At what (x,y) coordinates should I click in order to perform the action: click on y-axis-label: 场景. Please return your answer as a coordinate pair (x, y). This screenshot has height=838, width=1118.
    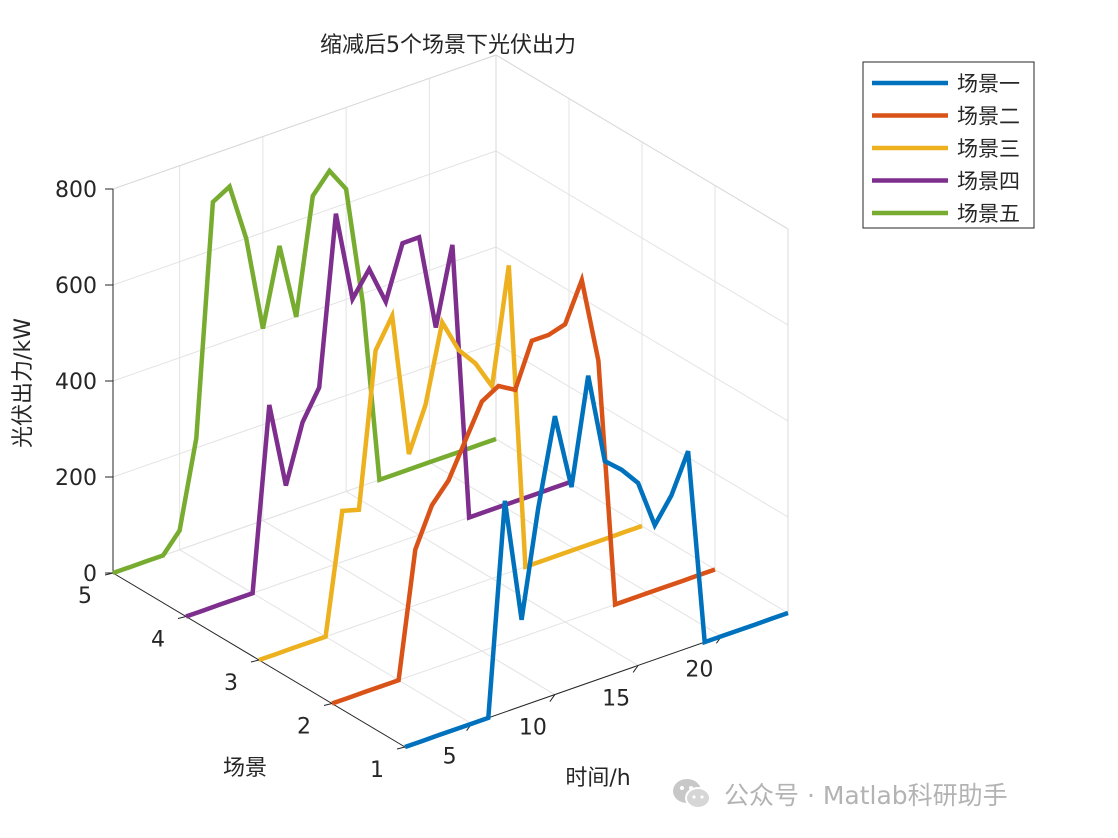
    Looking at the image, I should click on (245, 768).